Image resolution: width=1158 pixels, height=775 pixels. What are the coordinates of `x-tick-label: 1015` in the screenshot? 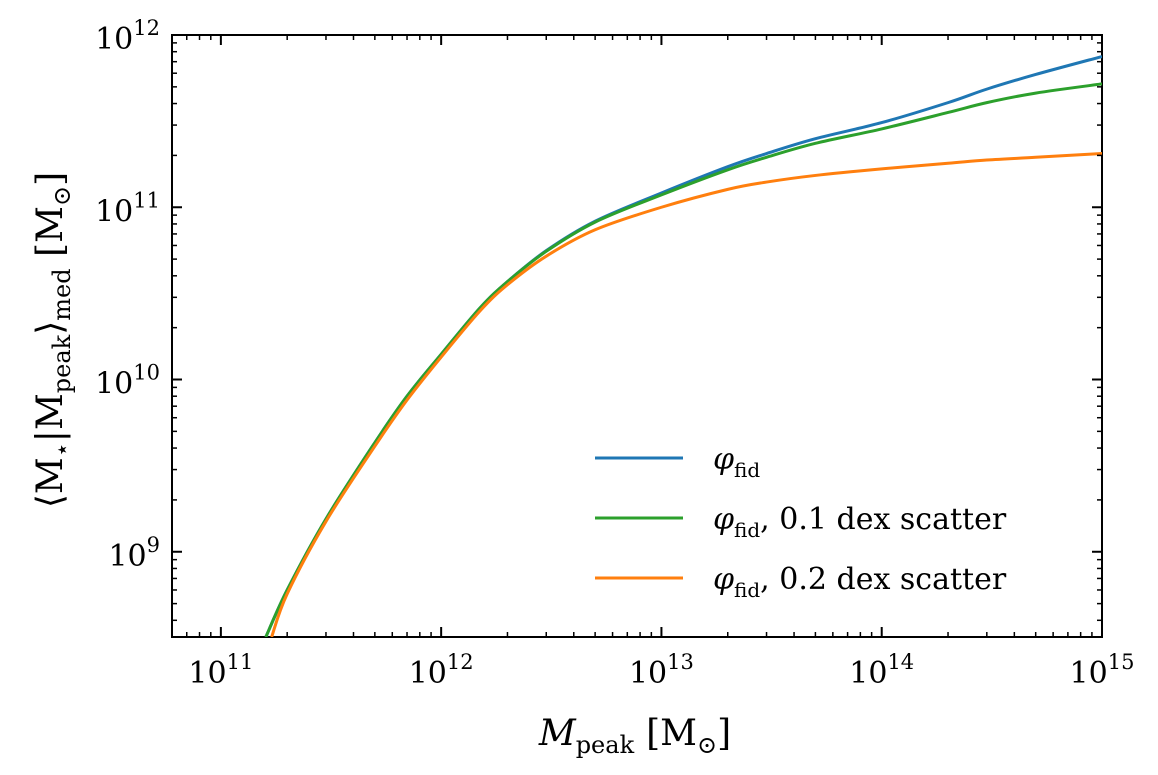 It's located at (1102, 670).